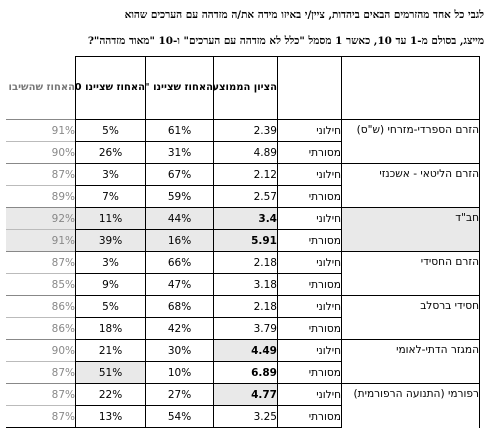  Describe the element at coordinates (40, 284) in the screenshot. I see `answered-cell: 85%` at that location.